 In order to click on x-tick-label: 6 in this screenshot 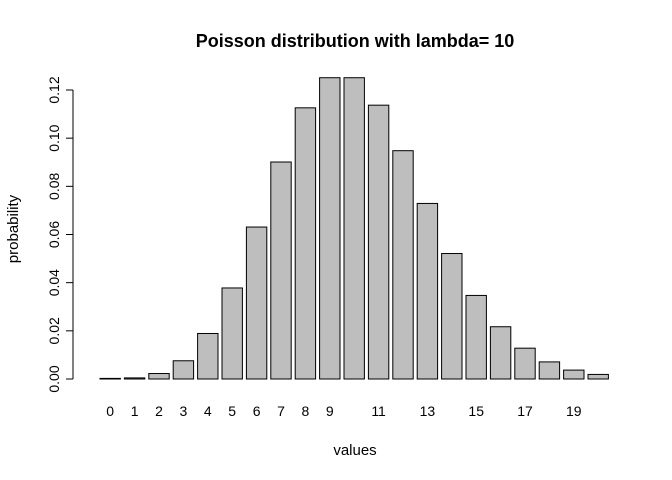, I will do `click(257, 411)`.